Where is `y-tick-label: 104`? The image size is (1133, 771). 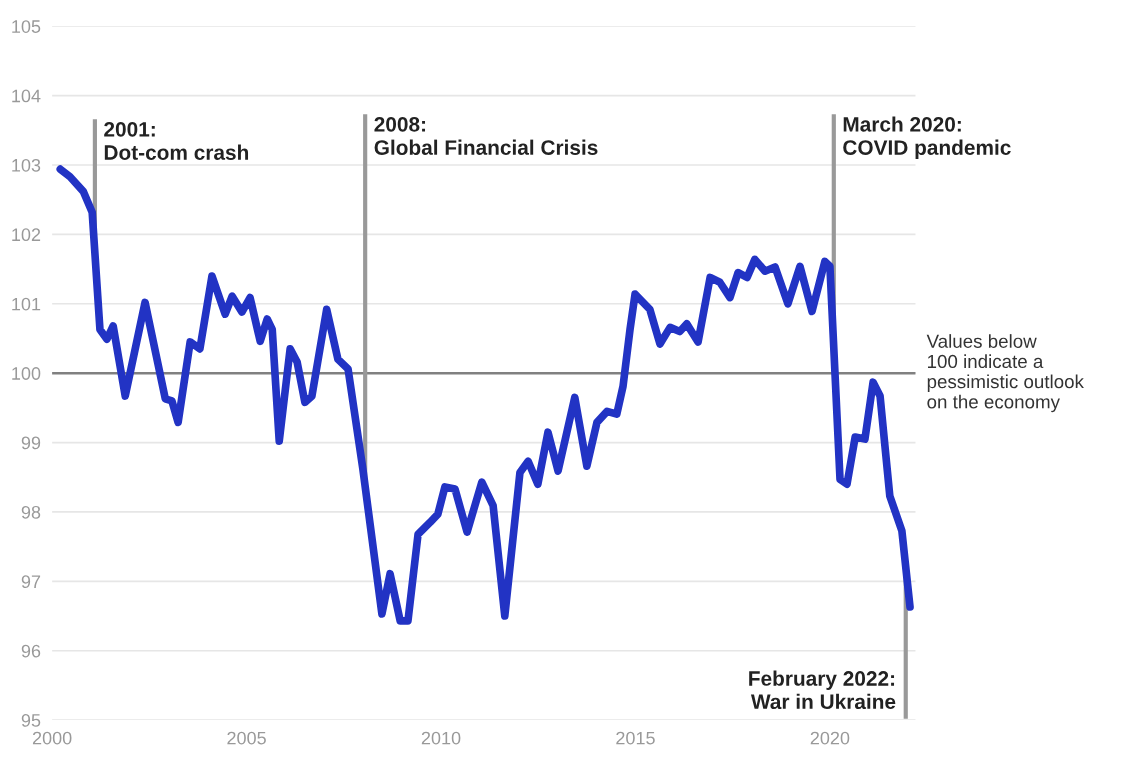
y-tick-label: 104 is located at coordinates (26, 96).